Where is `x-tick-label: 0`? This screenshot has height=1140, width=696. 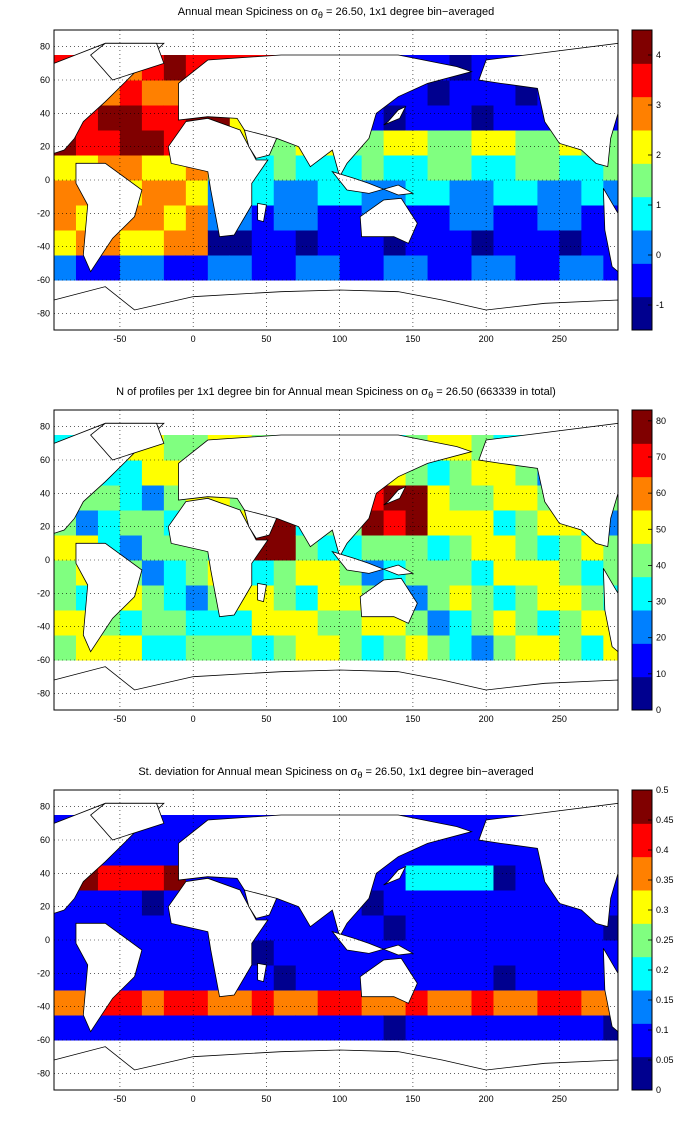
x-tick-label: 0 is located at coordinates (193, 719).